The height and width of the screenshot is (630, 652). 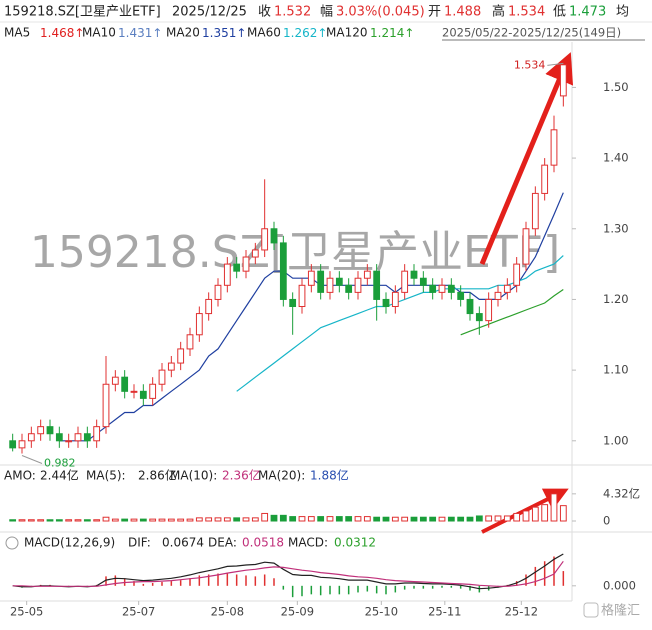 What do you see at coordinates (139, 543) in the screenshot?
I see `legend-name: DIF:` at bounding box center [139, 543].